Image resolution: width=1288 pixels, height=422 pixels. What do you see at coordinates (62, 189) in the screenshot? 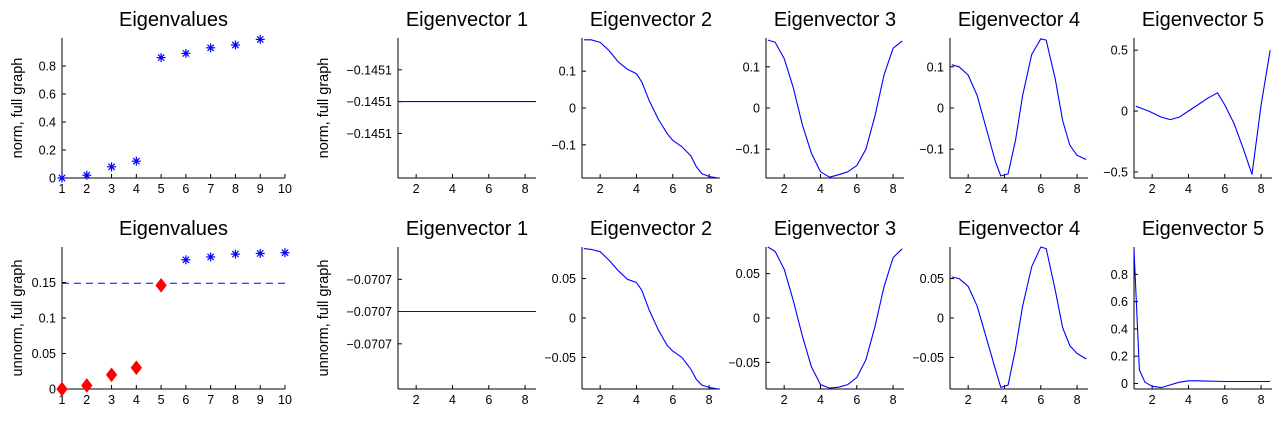
I see `x-tick-label: 1` at bounding box center [62, 189].